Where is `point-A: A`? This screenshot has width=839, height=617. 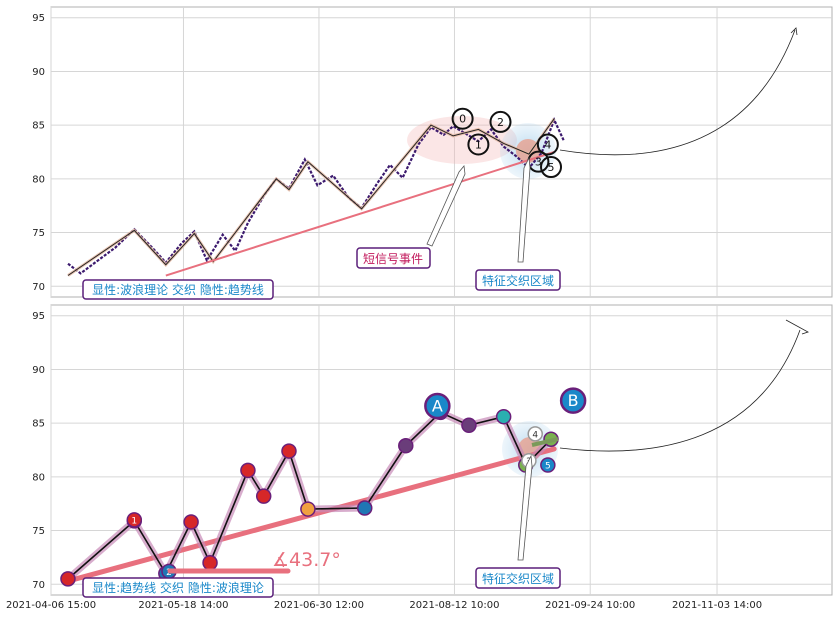 point-A: A is located at coordinates (437, 406).